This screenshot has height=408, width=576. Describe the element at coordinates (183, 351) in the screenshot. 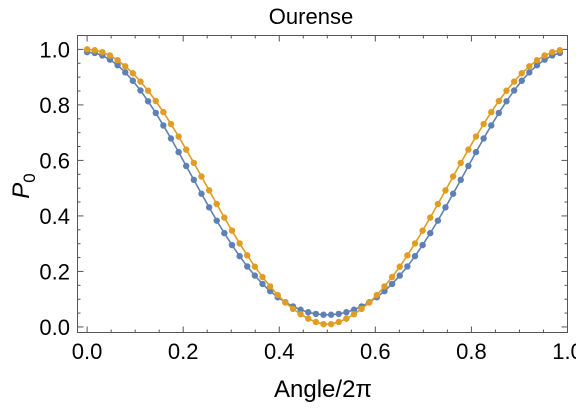

I see `x-tick-label: 0.2` at that location.